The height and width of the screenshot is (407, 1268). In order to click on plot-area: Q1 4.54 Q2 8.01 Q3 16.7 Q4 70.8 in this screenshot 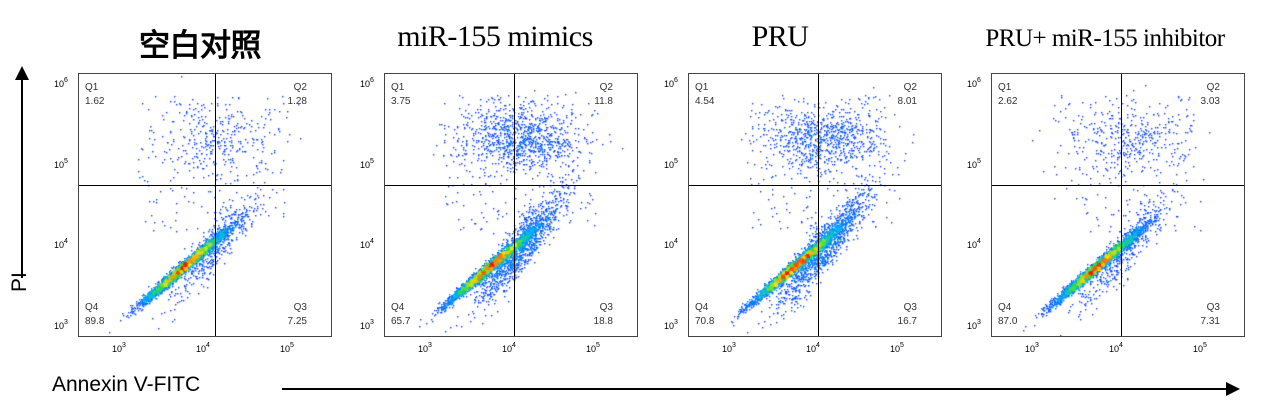, I will do `click(815, 205)`.